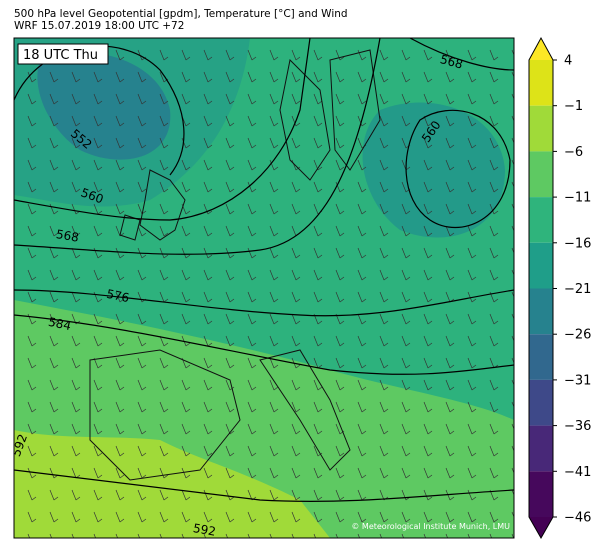  What do you see at coordinates (577, 243) in the screenshot?
I see `colorbar-tick-label: −16` at bounding box center [577, 243].